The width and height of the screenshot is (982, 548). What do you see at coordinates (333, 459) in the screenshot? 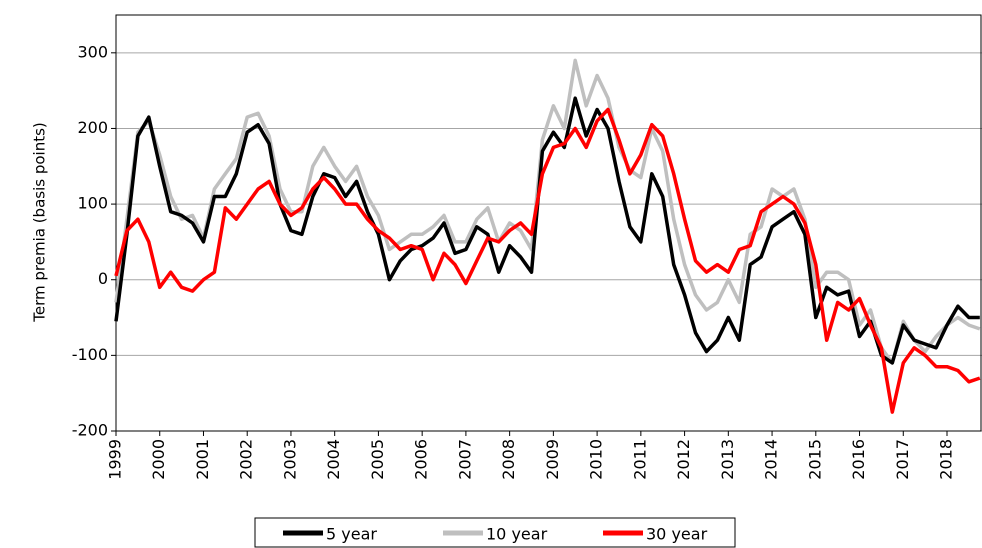
I see `x-tick-label: 2004` at bounding box center [333, 459].